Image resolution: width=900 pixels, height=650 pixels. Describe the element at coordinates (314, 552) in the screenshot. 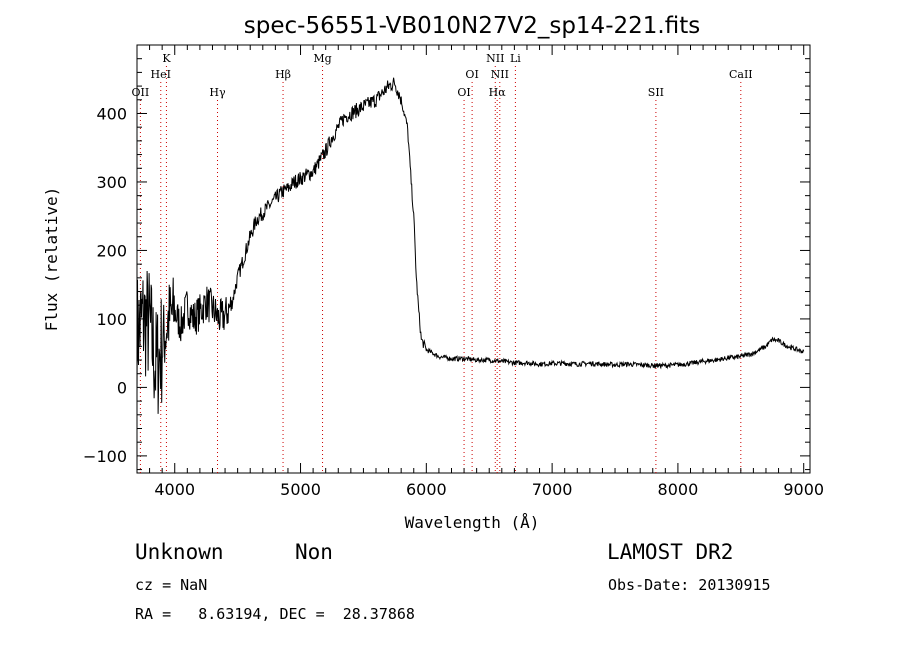

I see `object-subclass: Non` at that location.